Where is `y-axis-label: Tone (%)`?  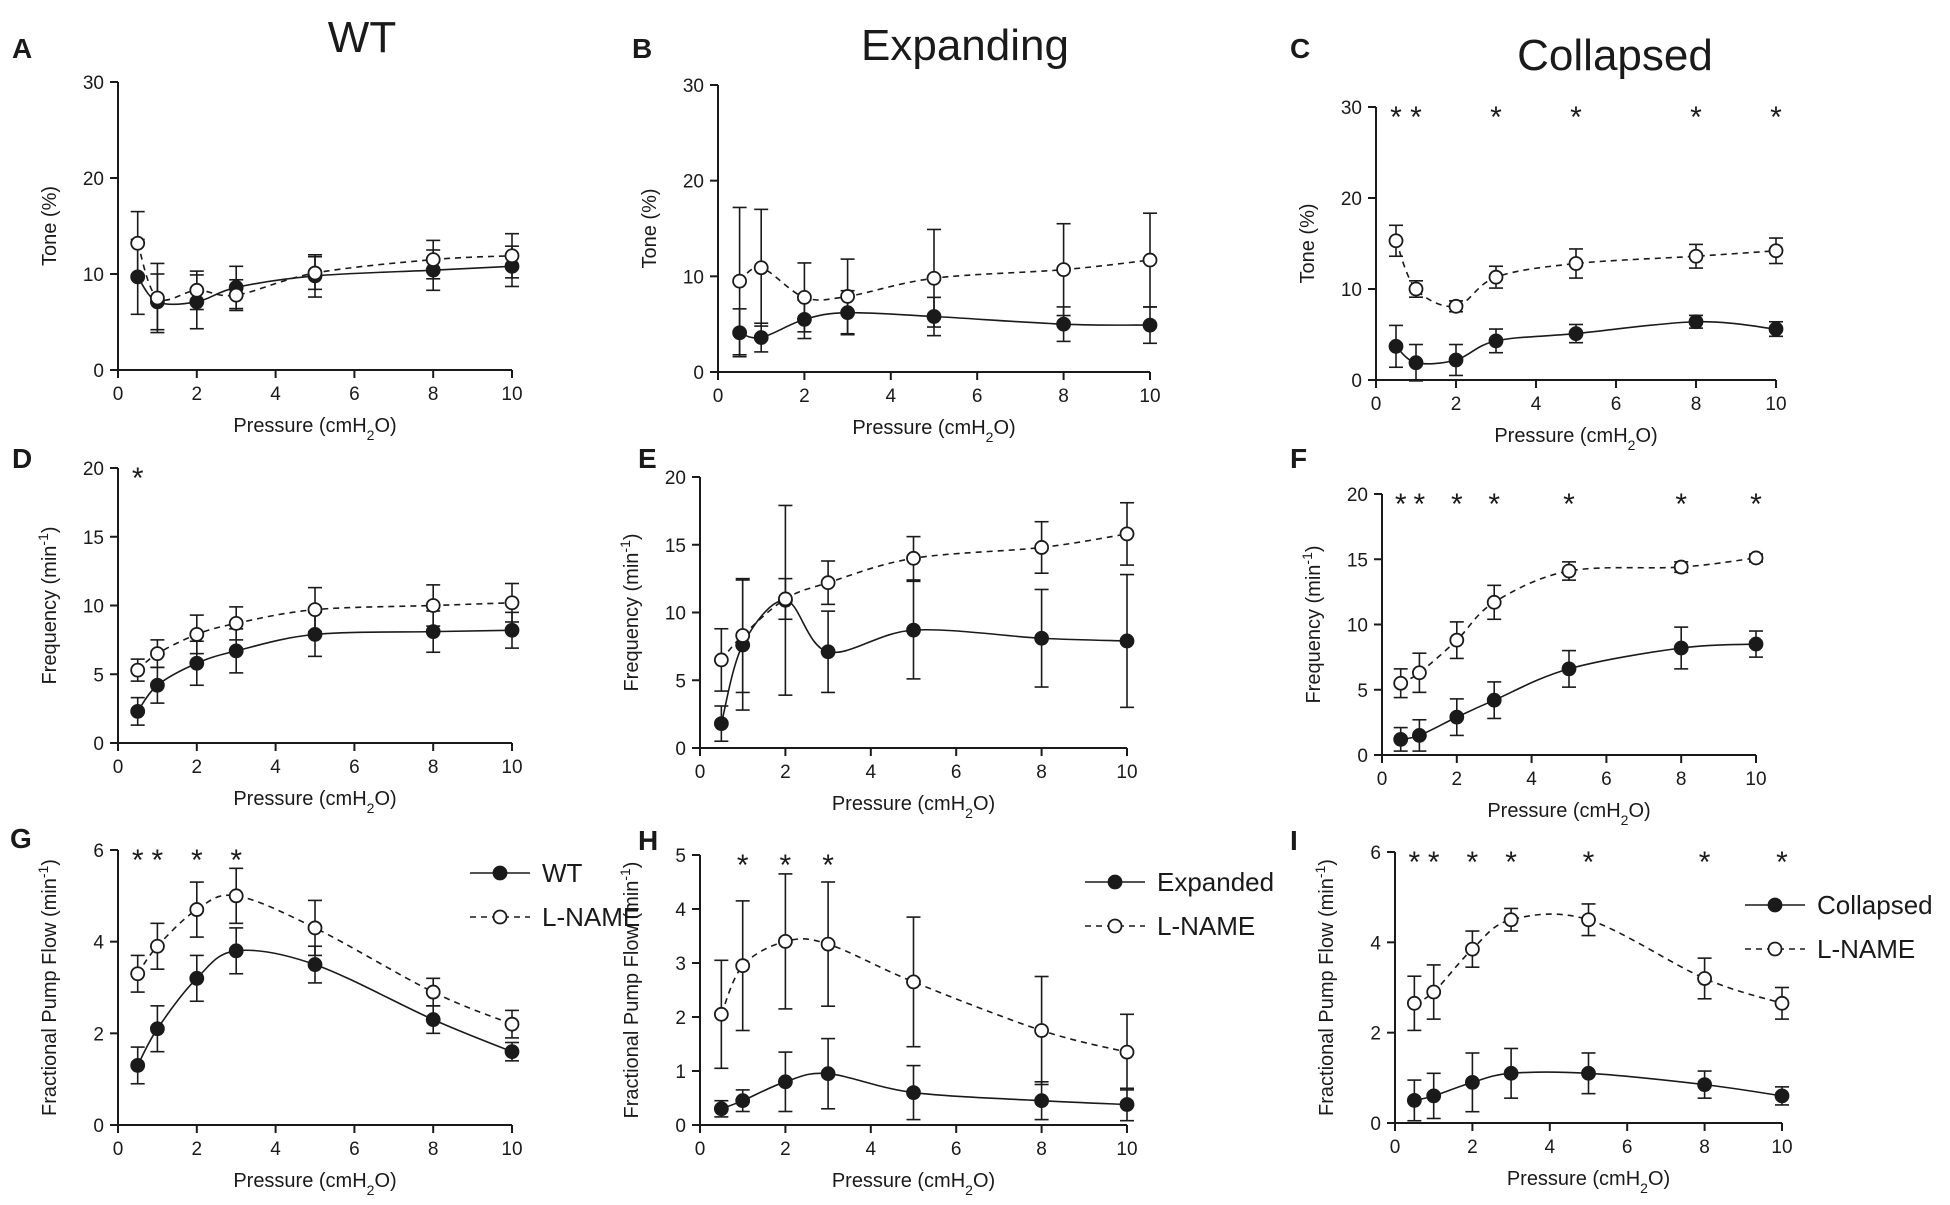
y-axis-label: Tone (%) is located at coordinates (1308, 243).